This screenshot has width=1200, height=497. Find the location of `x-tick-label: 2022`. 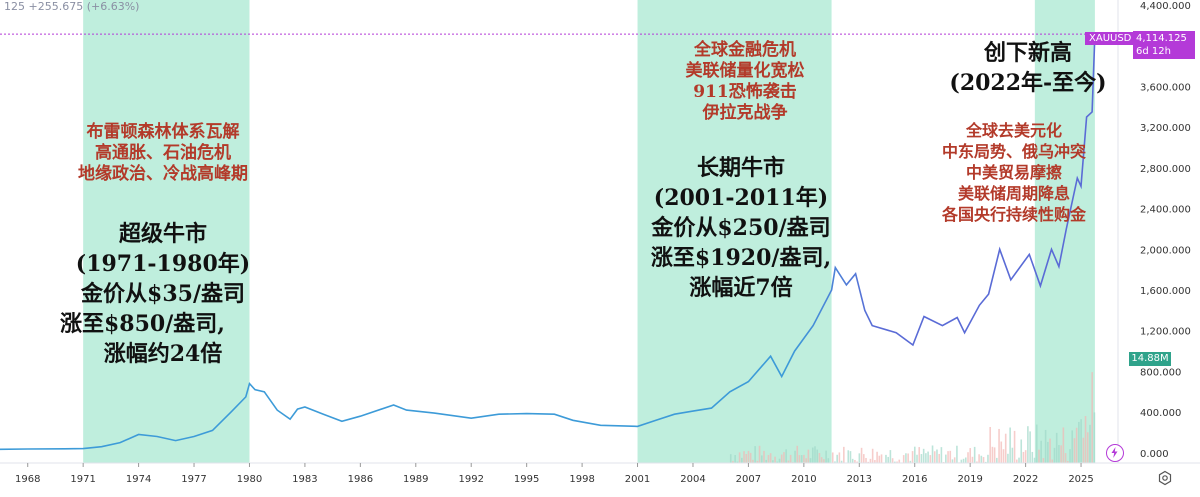

x-tick-label: 2022 is located at coordinates (1025, 479).